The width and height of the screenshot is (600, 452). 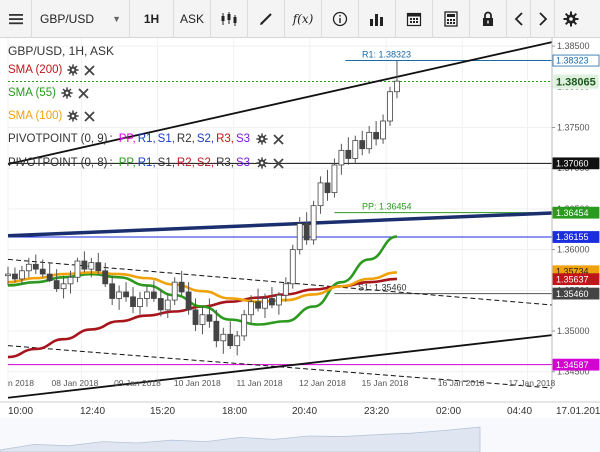 I want to click on symbol-label: GBP/USD, so click(x=67, y=18).